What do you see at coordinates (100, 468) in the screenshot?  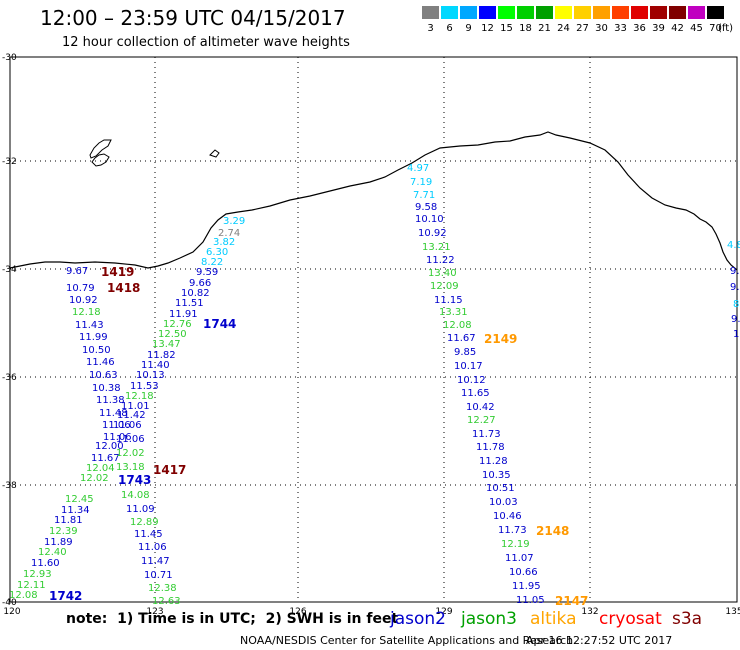 I see `wave-height-value: 12.04` at bounding box center [100, 468].